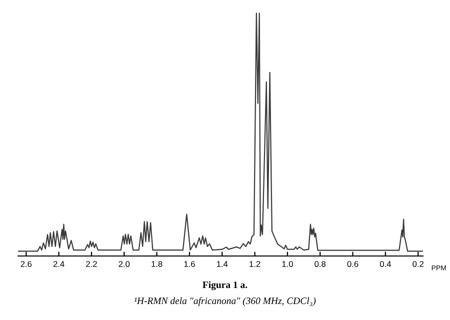 Image resolution: width=450 pixels, height=320 pixels. What do you see at coordinates (225, 301) in the screenshot?
I see `text: ¹H-RMN dela "africanona" (360 MHz, CDCl₃)` at bounding box center [225, 301].